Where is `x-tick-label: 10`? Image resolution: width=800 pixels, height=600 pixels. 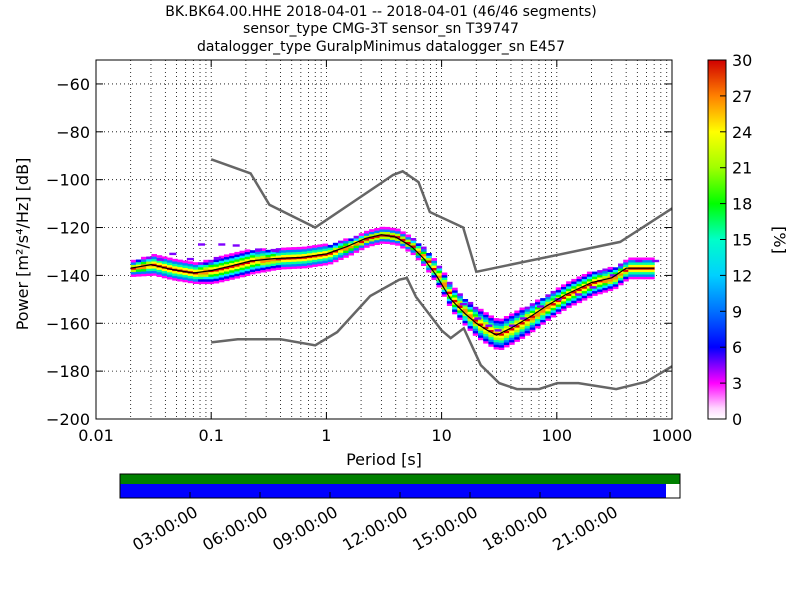 x-tick-label: 10 is located at coordinates (441, 435).